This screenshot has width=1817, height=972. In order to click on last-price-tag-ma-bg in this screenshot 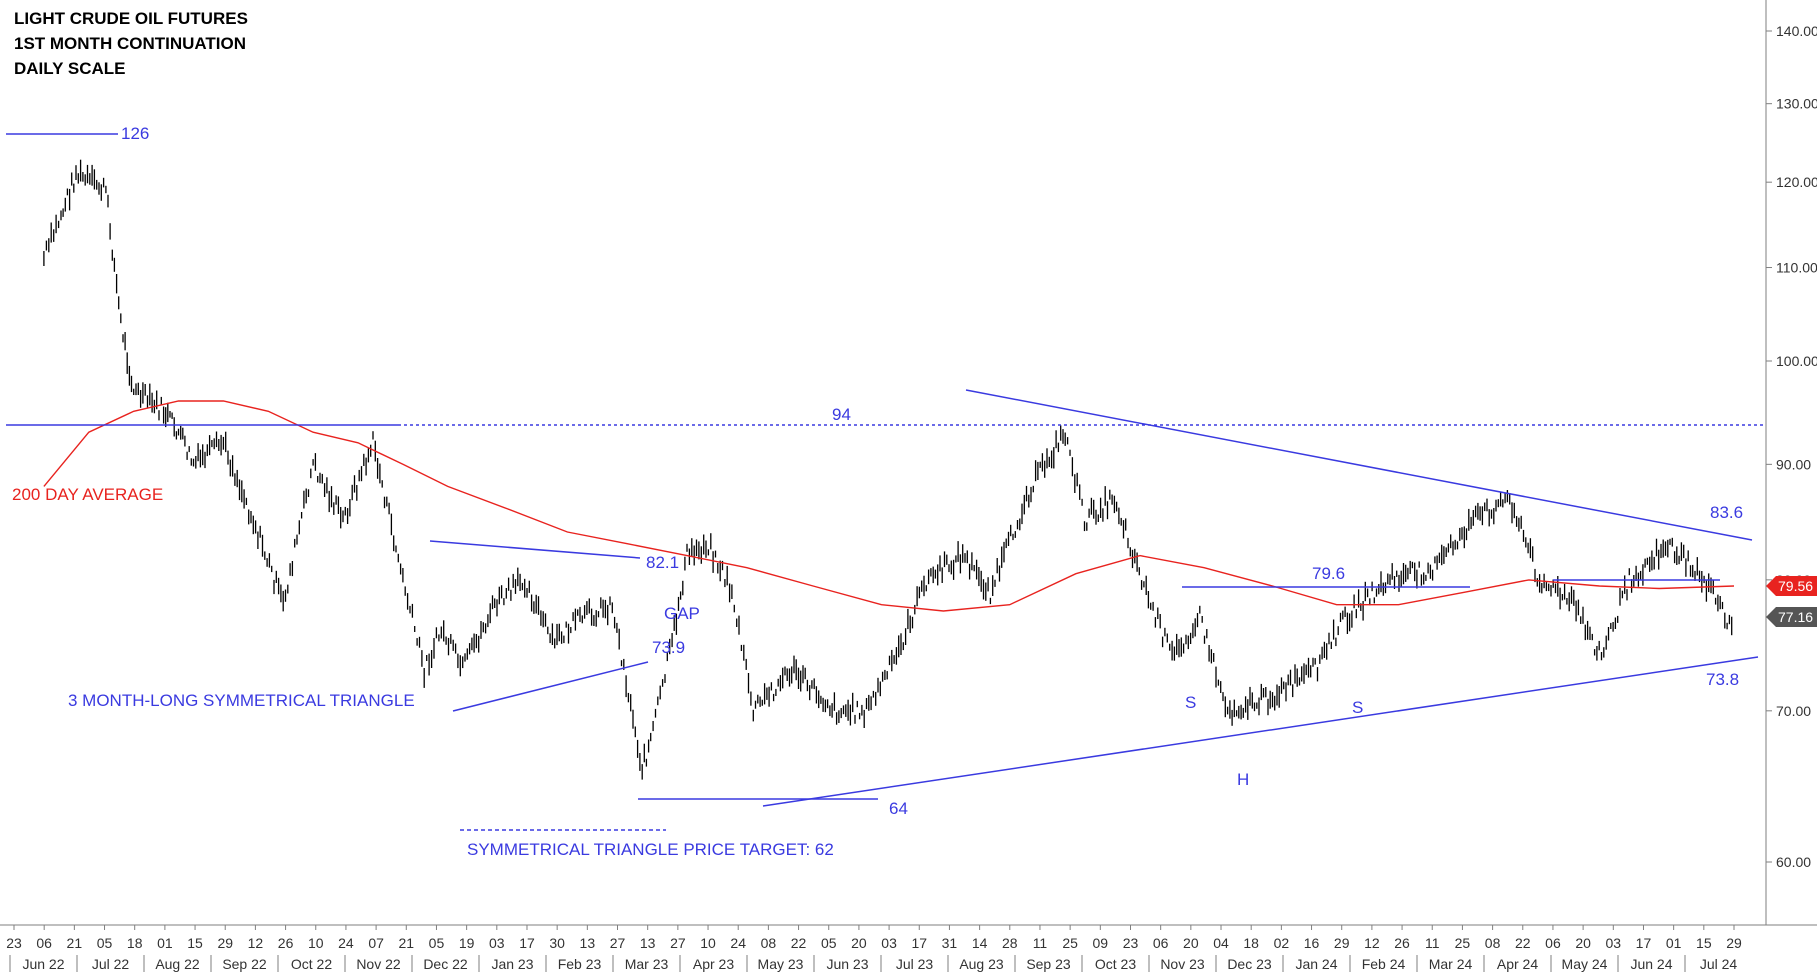, I will do `click(1791, 586)`.